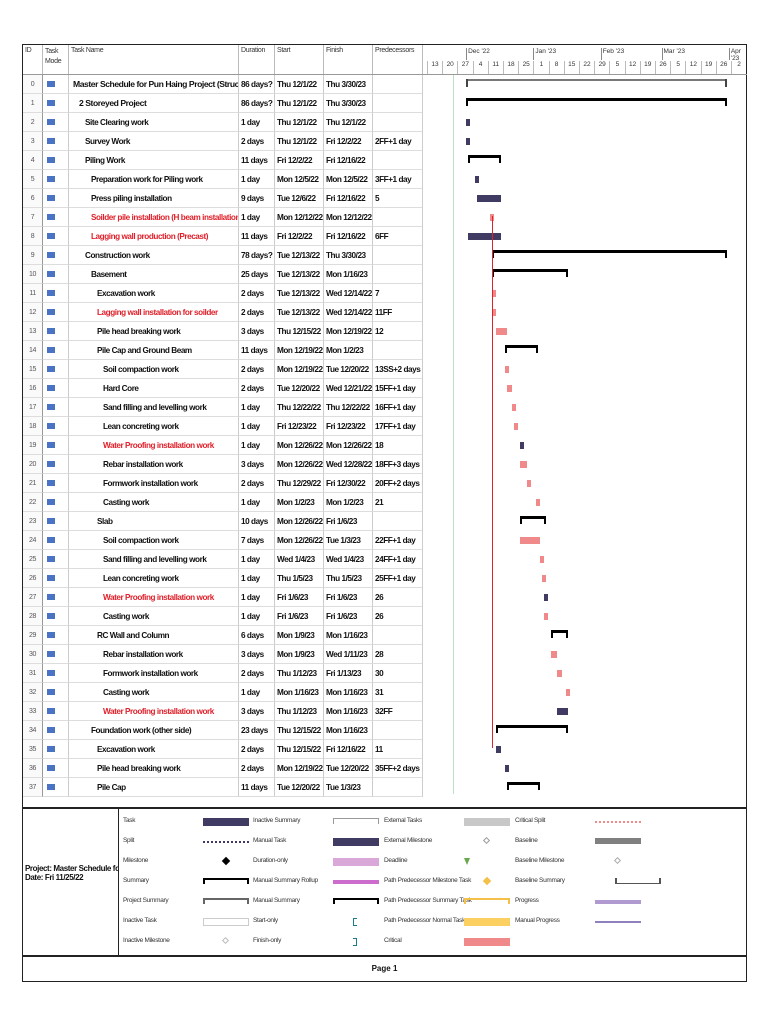 The image size is (768, 1024). Describe the element at coordinates (154, 312) in the screenshot. I see `task-name: Lagging wall installation for soilder` at that location.